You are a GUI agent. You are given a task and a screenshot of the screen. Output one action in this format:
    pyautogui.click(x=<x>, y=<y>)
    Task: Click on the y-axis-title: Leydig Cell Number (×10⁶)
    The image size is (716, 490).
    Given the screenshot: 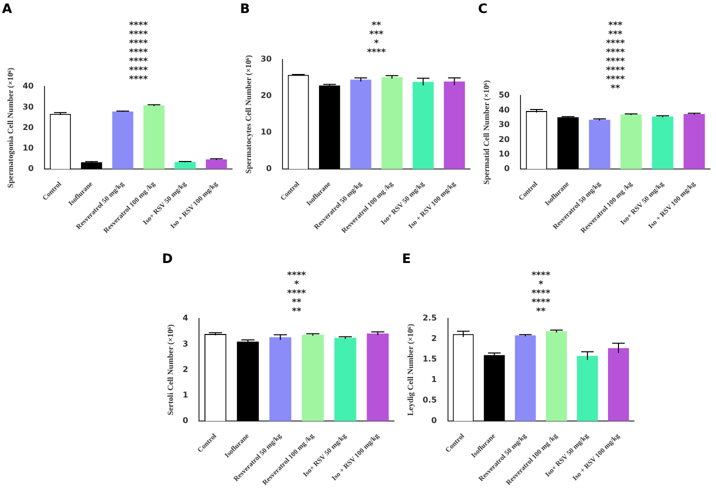 What is the action you would take?
    pyautogui.click(x=410, y=370)
    